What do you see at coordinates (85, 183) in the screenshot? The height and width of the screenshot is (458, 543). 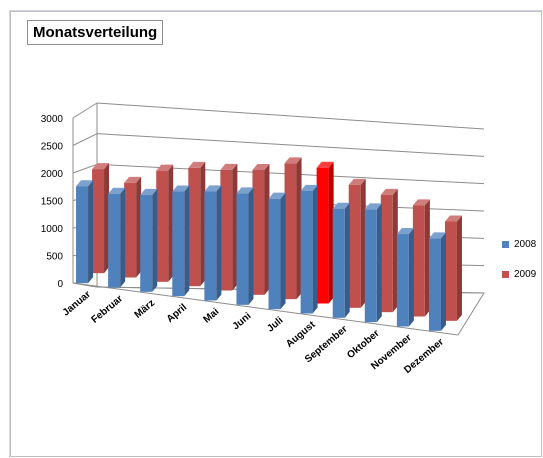 I see `bar-2008-januar-top` at bounding box center [85, 183].